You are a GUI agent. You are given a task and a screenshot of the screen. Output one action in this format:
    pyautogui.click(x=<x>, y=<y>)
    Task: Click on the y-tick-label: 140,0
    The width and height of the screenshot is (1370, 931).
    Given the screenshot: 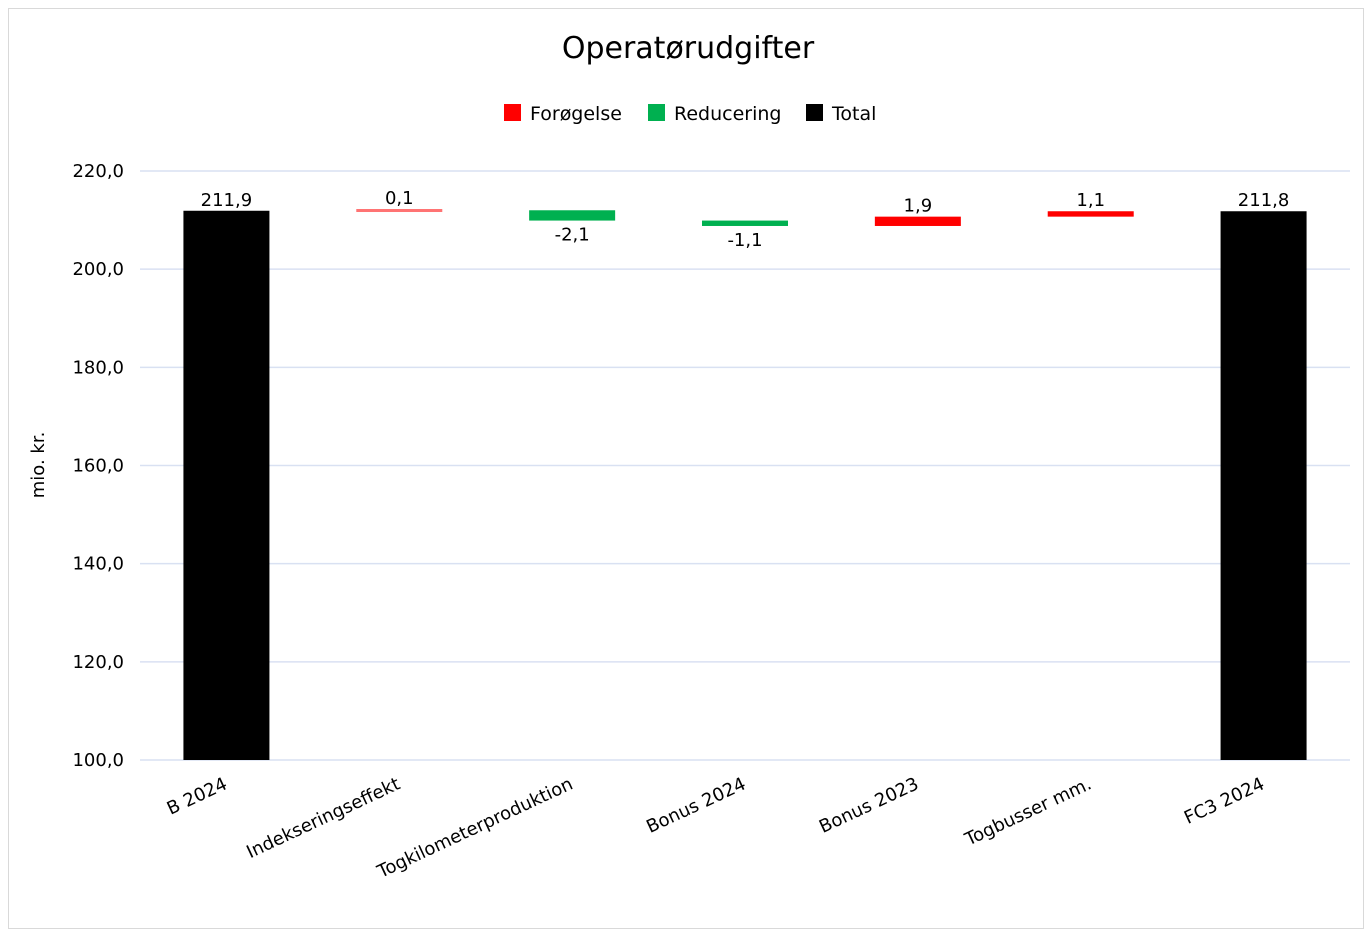 What is the action you would take?
    pyautogui.click(x=98, y=564)
    